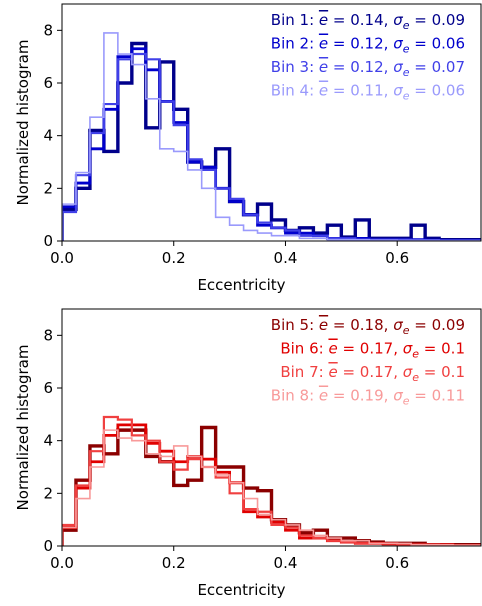  What do you see at coordinates (368, 68) in the screenshot?
I see `legend-entry-3: Bin 3: e = 0.12, σe = 0.07` at bounding box center [368, 68].